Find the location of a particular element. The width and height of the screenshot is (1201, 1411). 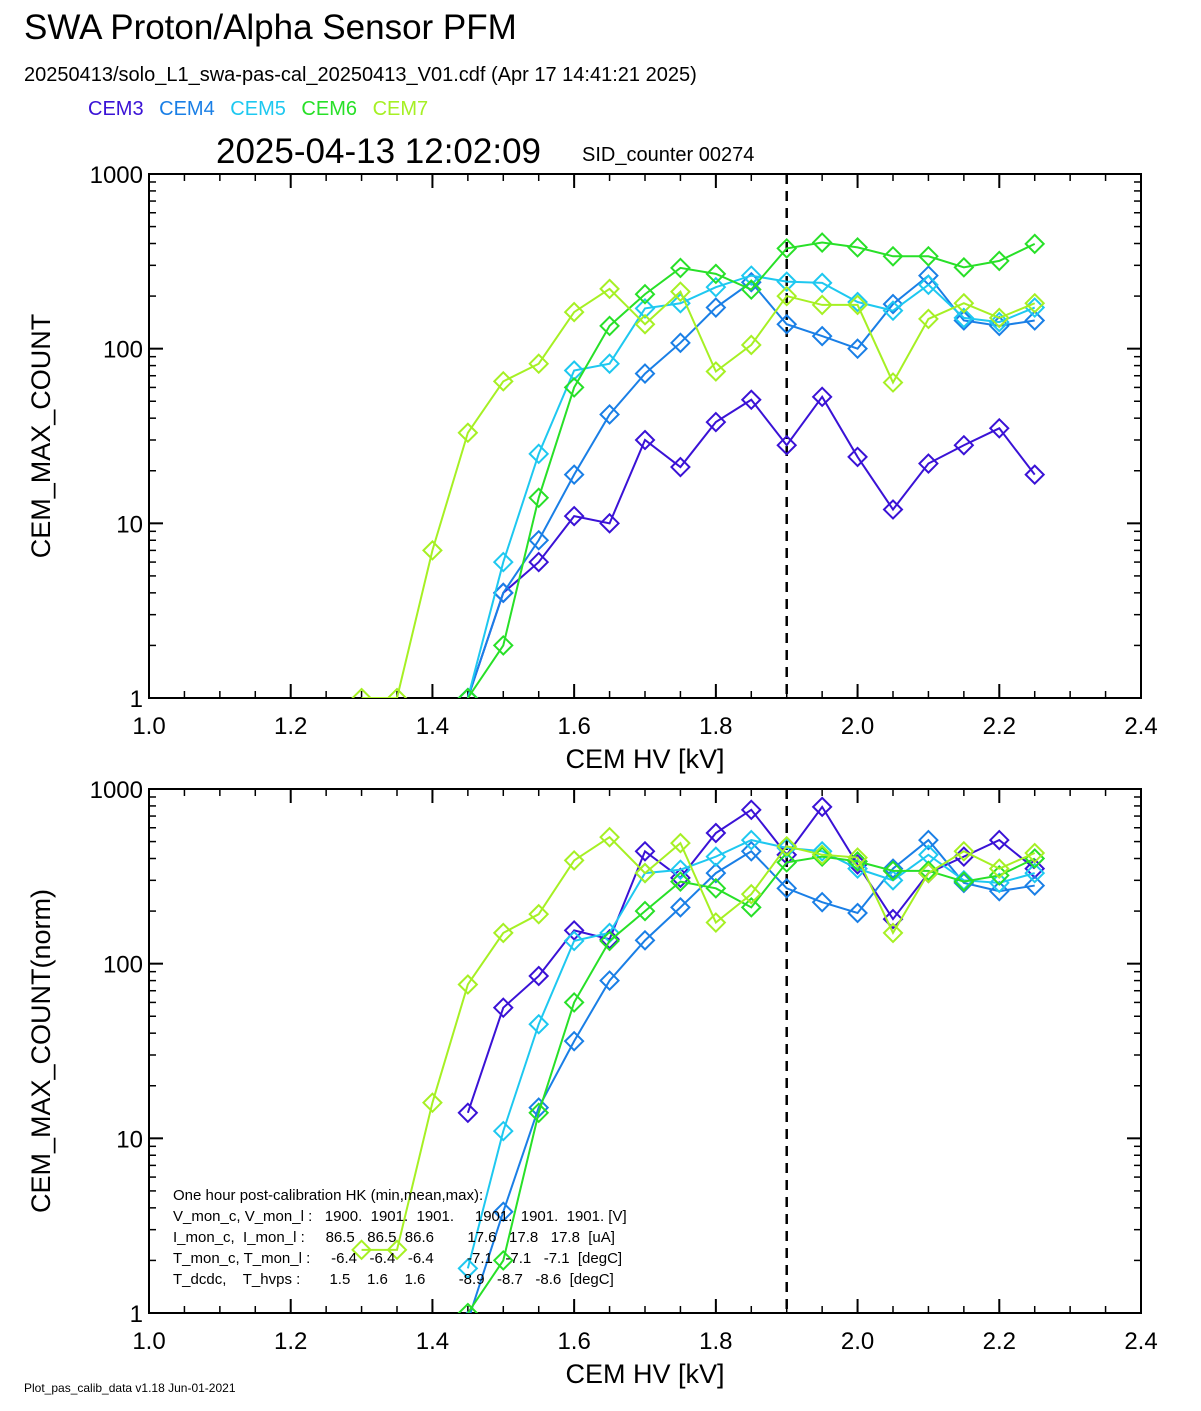

y-tick-label: 10 is located at coordinates (129, 524).